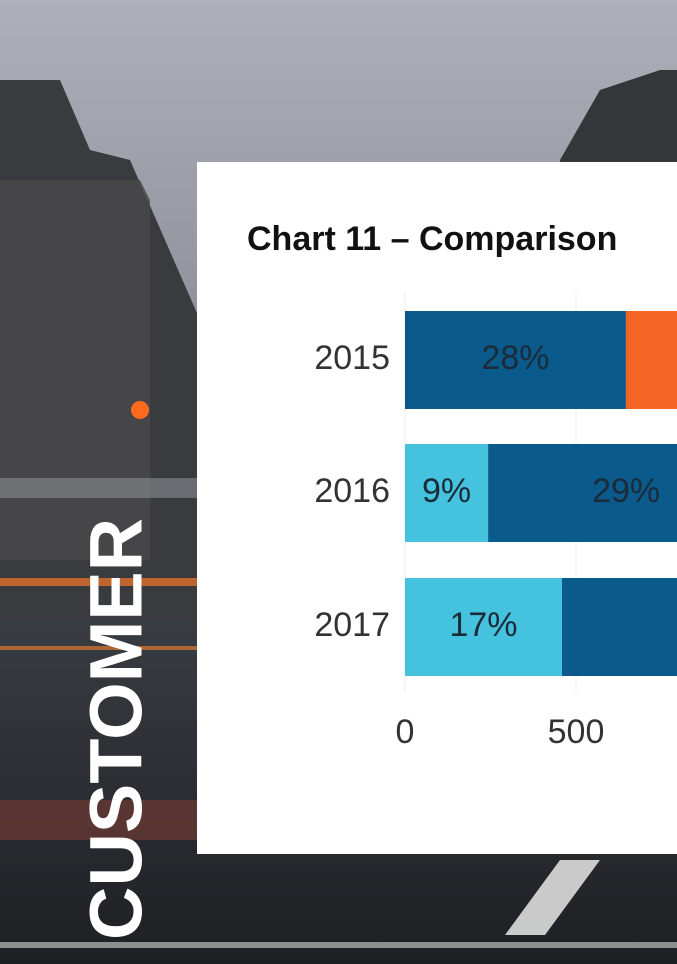  Describe the element at coordinates (405, 732) in the screenshot. I see `x-tick-label: 0` at that location.